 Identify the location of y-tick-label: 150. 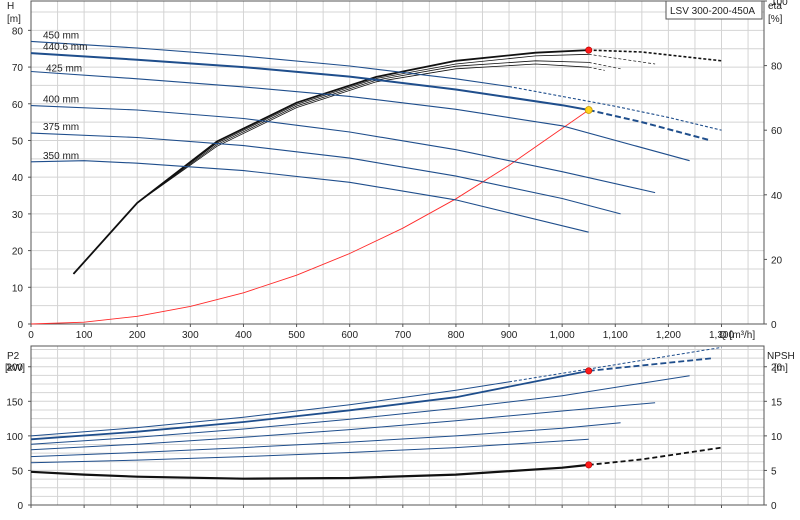
(14, 402).